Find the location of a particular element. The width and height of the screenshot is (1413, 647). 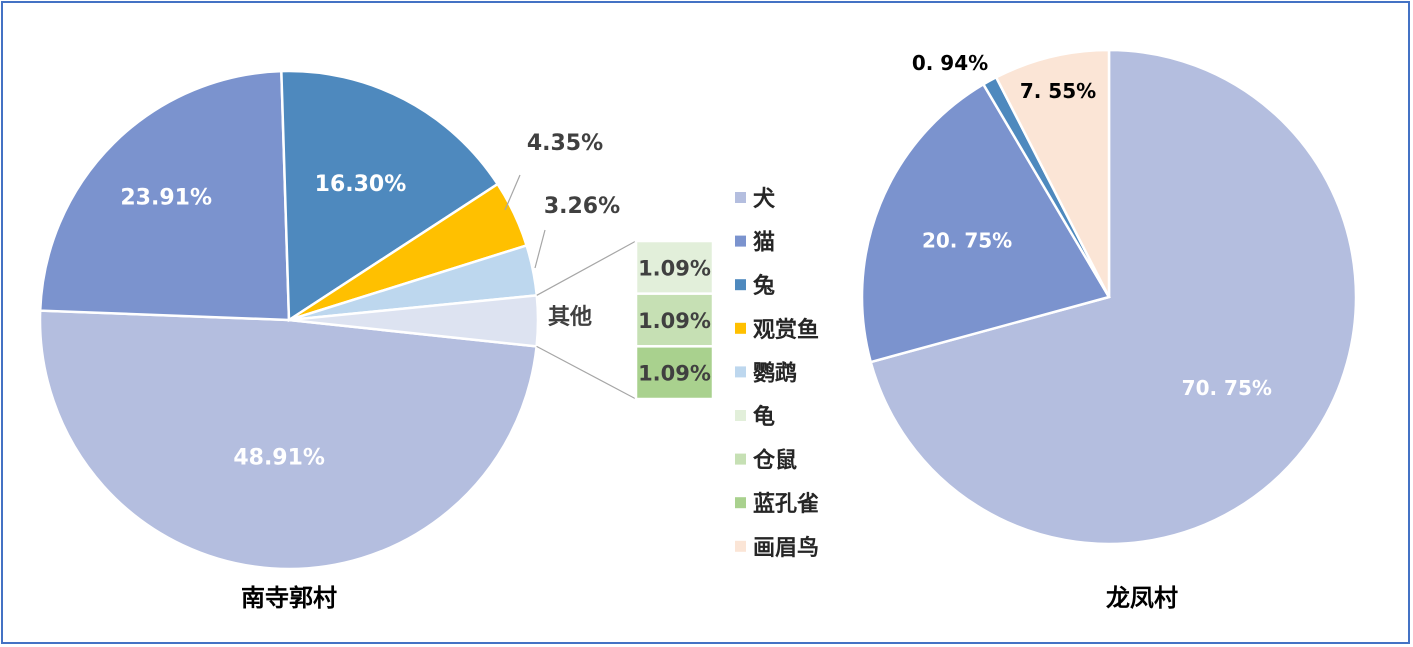

pie2-data-label-0: 70. 75% is located at coordinates (1227, 388).